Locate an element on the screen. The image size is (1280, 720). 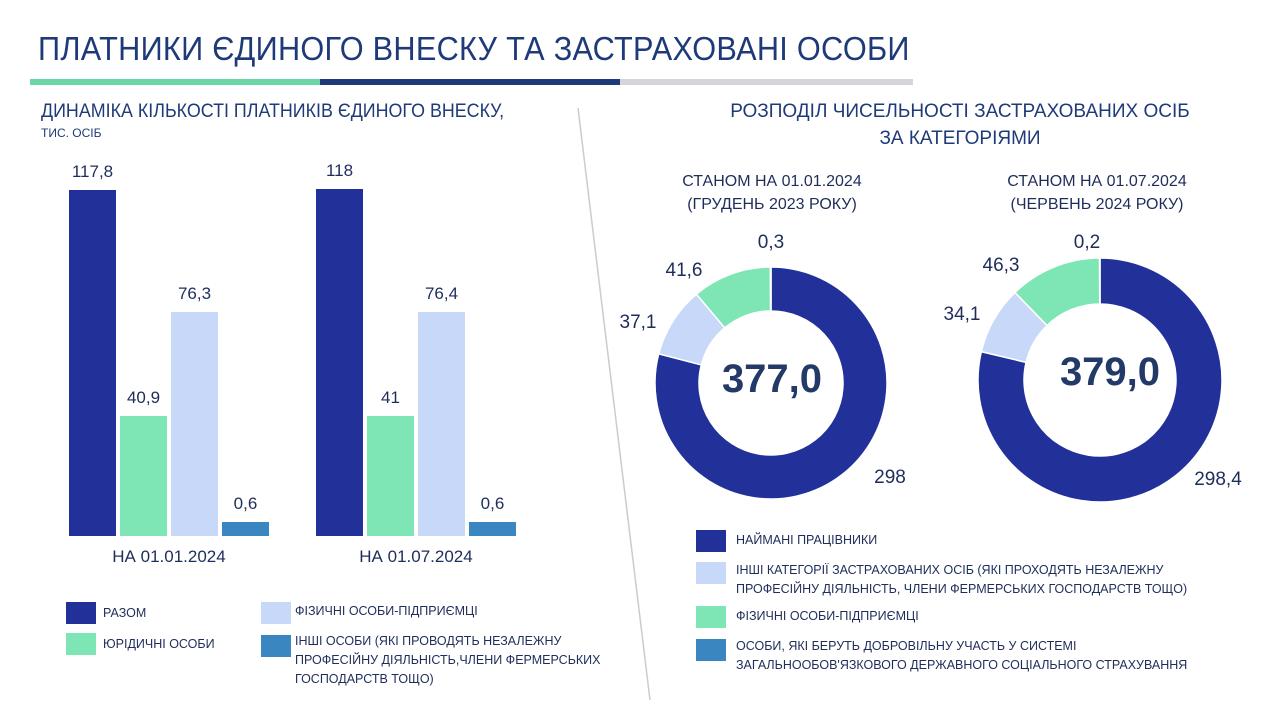
legend-swatch-total is located at coordinates (81, 613).